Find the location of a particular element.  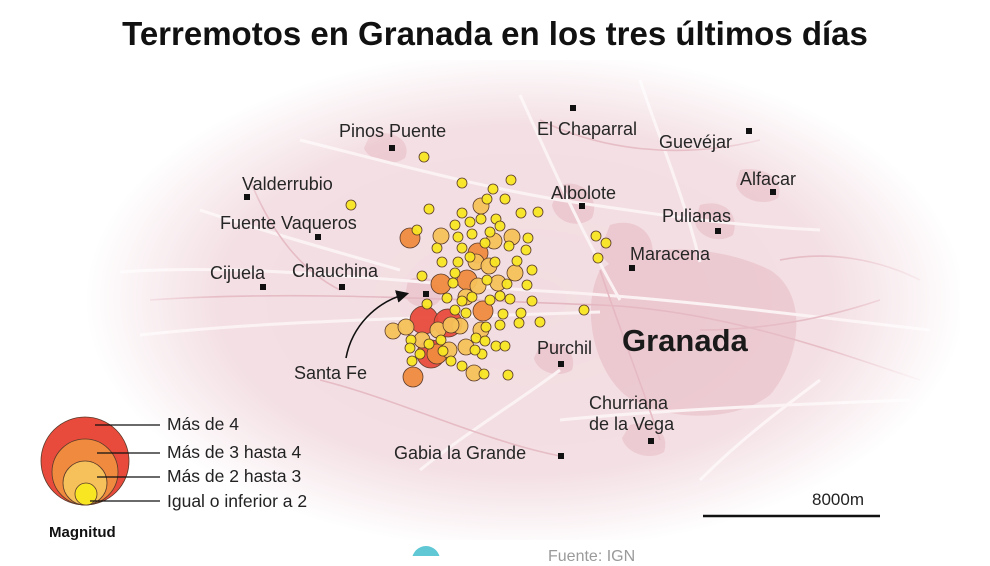

place-marker-maracena is located at coordinates (632, 268).